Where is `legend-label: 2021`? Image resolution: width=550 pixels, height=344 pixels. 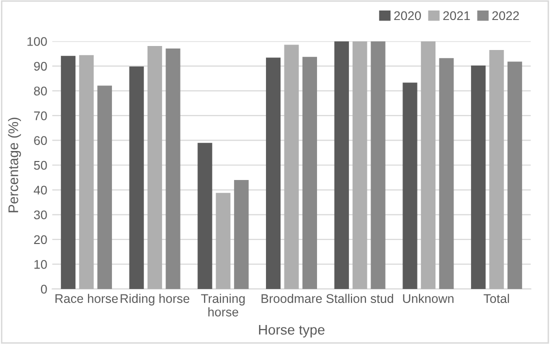 legend-label: 2021 is located at coordinates (456, 15).